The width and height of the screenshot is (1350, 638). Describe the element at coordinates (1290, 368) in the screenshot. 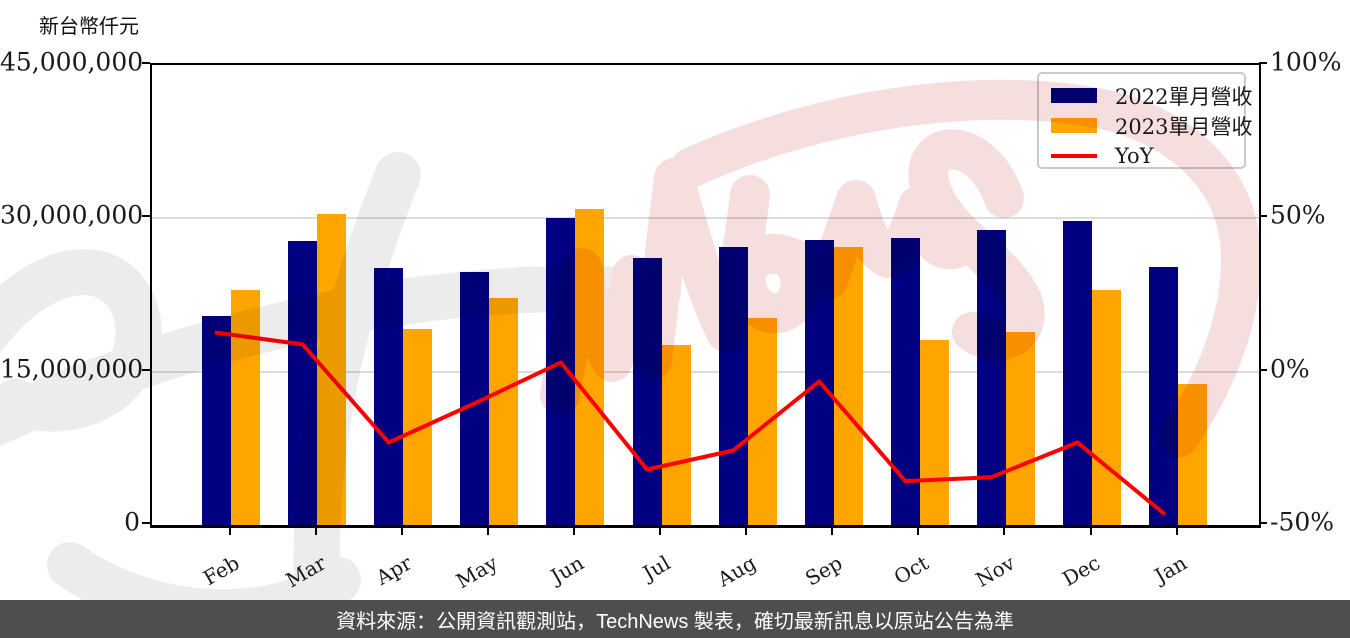

I see `right-axis-tick-label: 0%` at that location.